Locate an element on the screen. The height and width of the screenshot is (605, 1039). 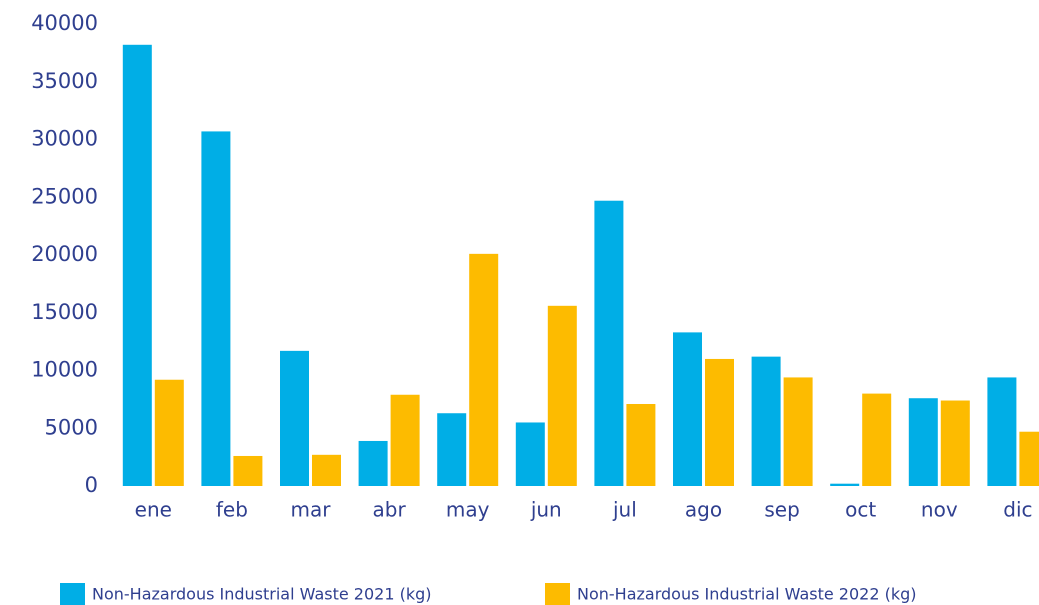
x-tick-label: jun is located at coordinates (546, 510).